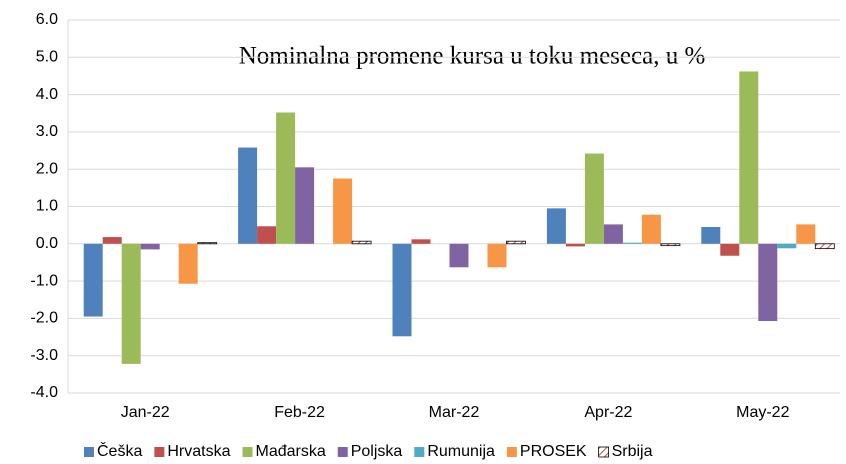 The width and height of the screenshot is (846, 464). I want to click on y-tick-label: 2.0, so click(47, 168).